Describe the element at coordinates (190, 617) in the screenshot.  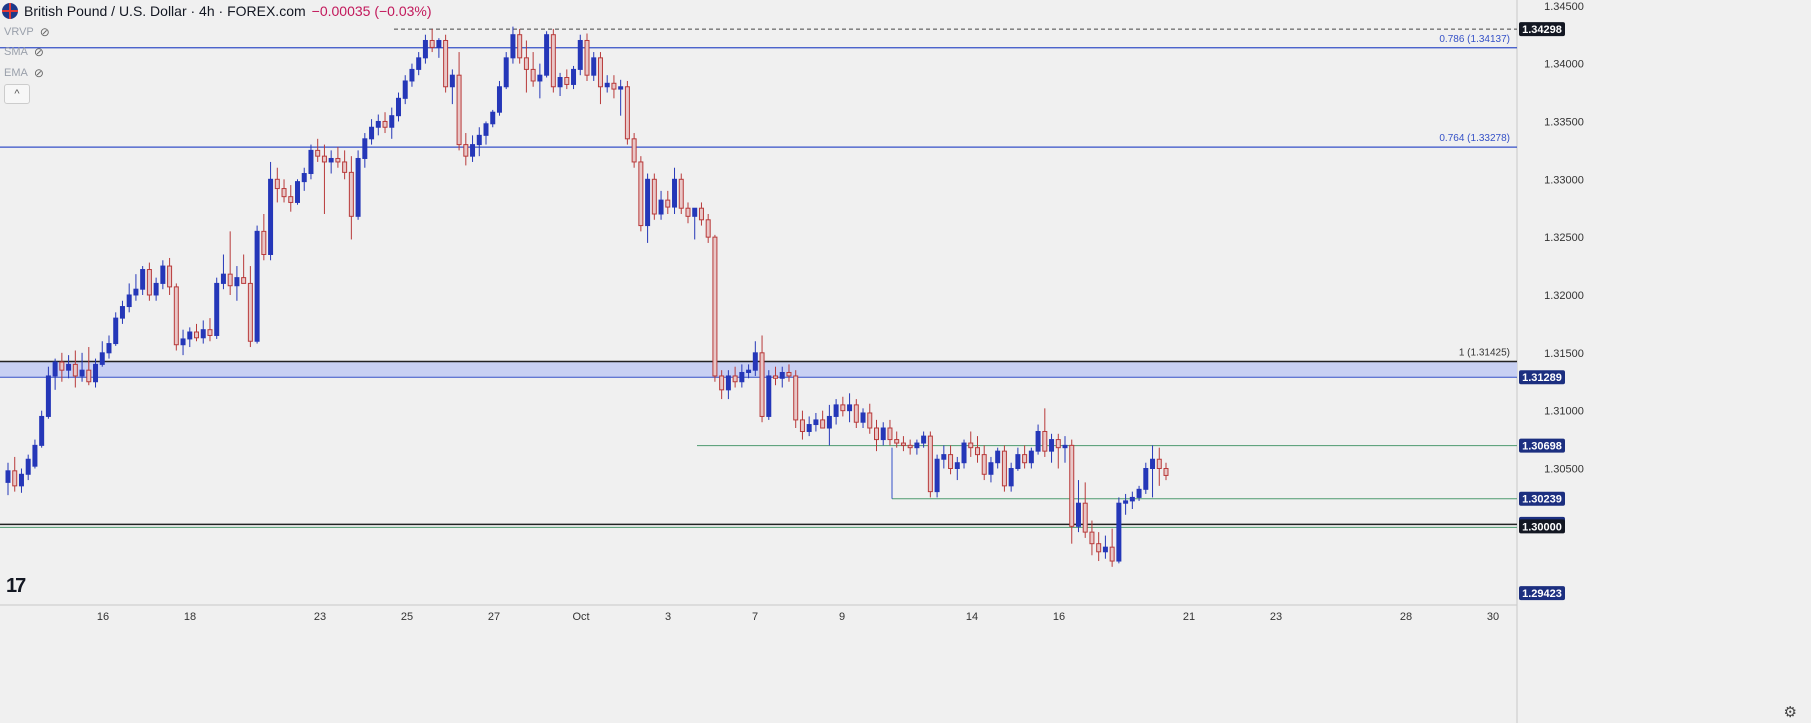
I see `x-tick-label: 18` at that location.